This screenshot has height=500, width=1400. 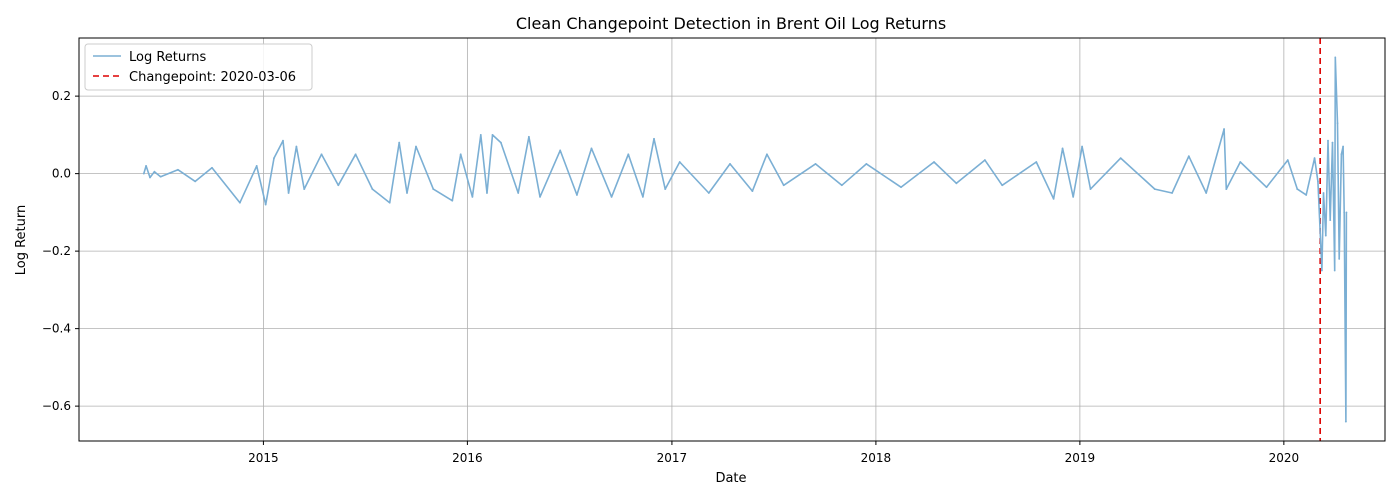 I want to click on x-axis-label: Date, so click(x=730, y=478).